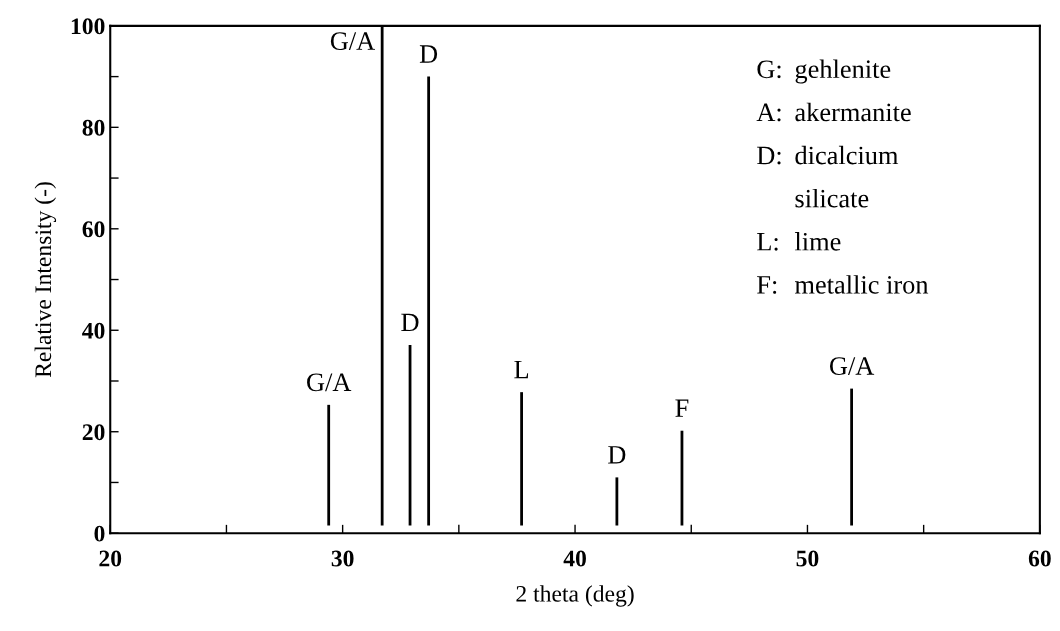 The width and height of the screenshot is (1060, 631). I want to click on x-tick-label: 50, so click(807, 558).